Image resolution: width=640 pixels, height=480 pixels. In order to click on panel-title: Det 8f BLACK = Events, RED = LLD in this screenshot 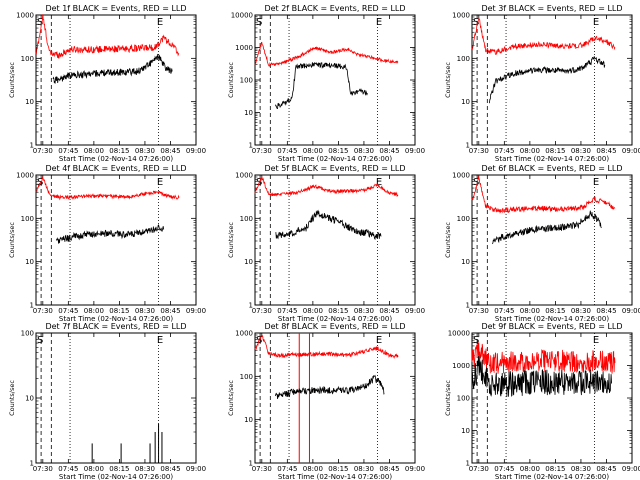, I will do `click(334, 326)`.